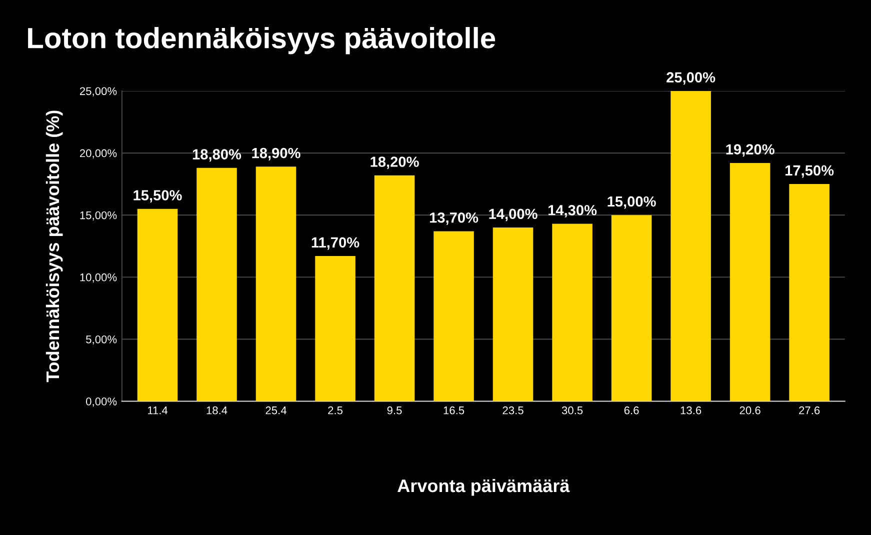  Describe the element at coordinates (98, 91) in the screenshot. I see `y-tick-label: 25,00%` at that location.